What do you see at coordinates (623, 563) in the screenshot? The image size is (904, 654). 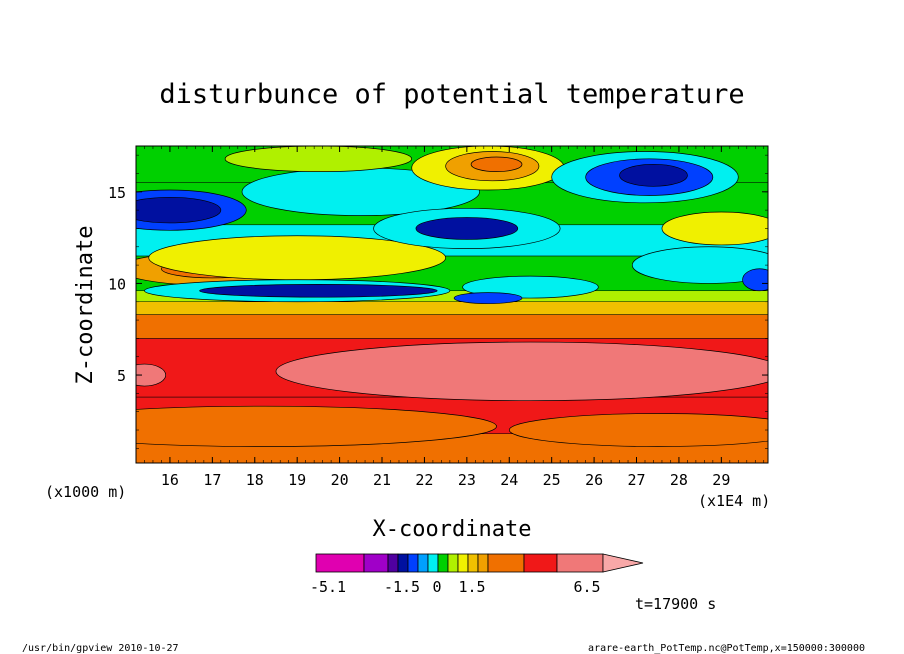 I see `colorbar-arrow` at bounding box center [623, 563].